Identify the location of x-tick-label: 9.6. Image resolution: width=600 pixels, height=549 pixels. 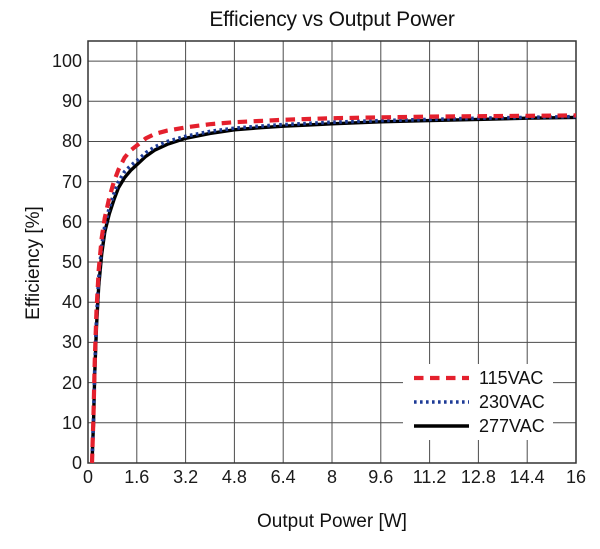
(381, 477).